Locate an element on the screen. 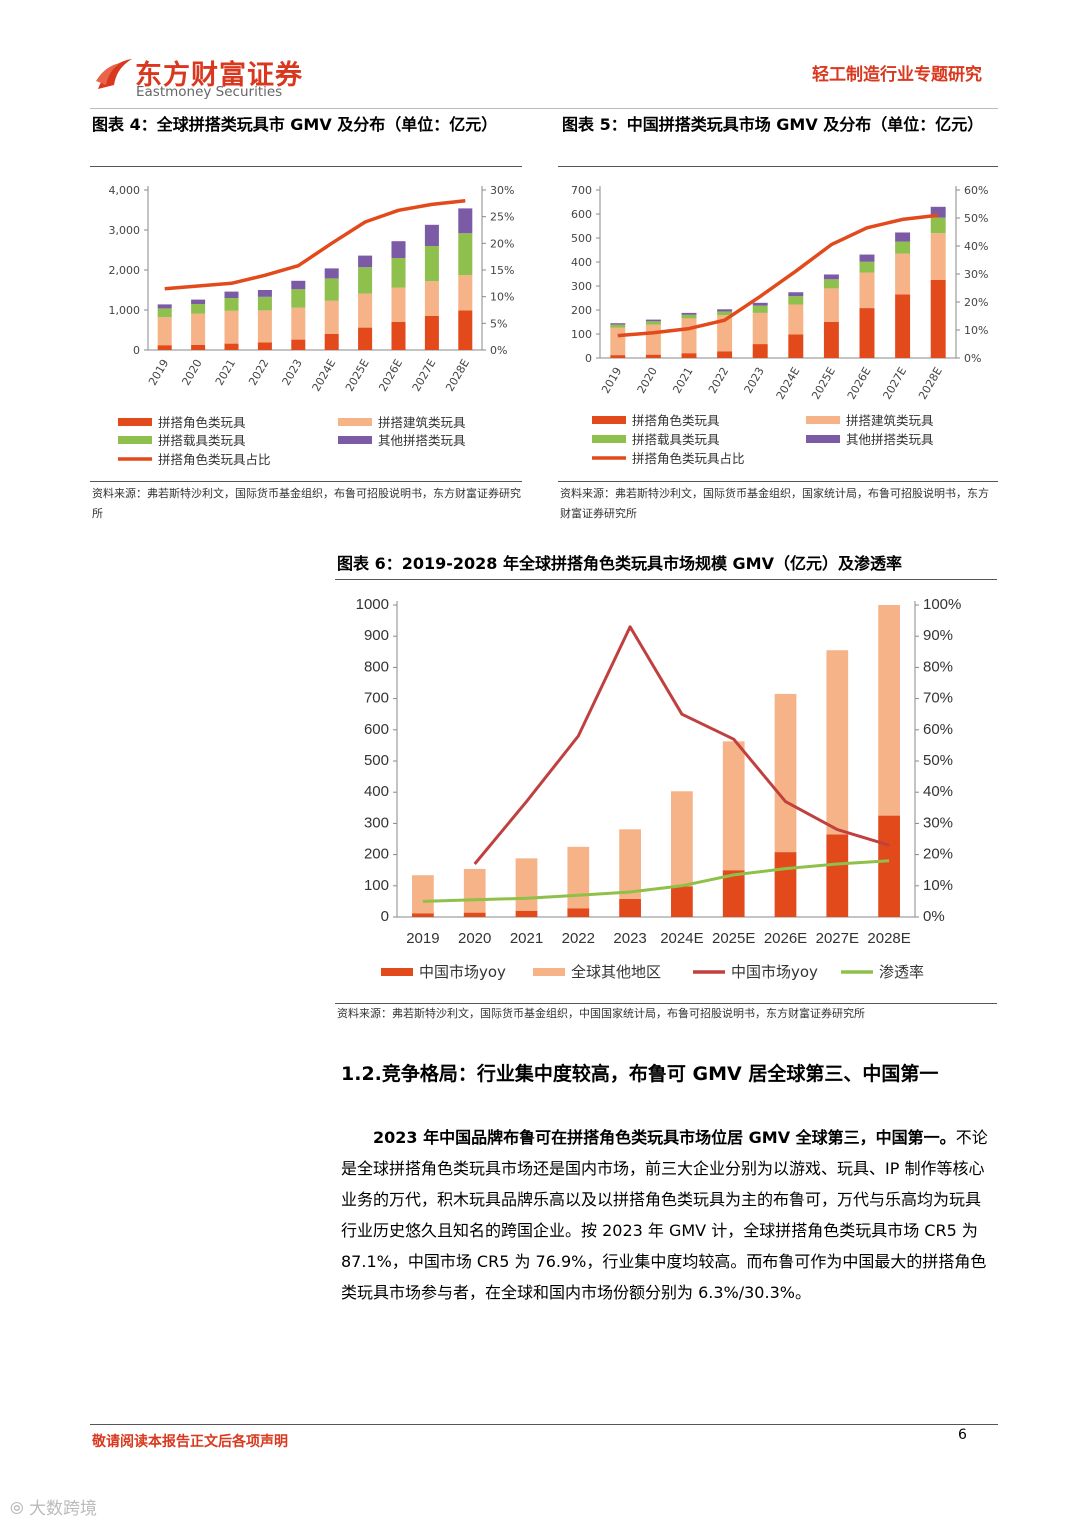 This screenshot has width=1080, height=1527. y-tick-label: 2,000 is located at coordinates (125, 270).